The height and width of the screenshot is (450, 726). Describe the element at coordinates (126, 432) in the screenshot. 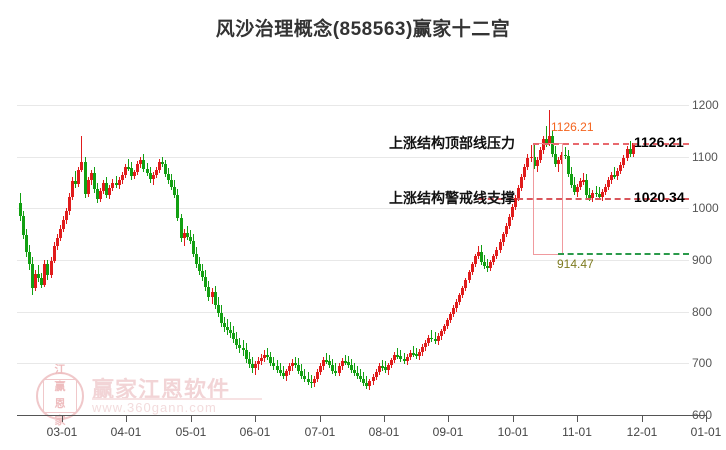

I see `x-tick-label: 04-01` at that location.